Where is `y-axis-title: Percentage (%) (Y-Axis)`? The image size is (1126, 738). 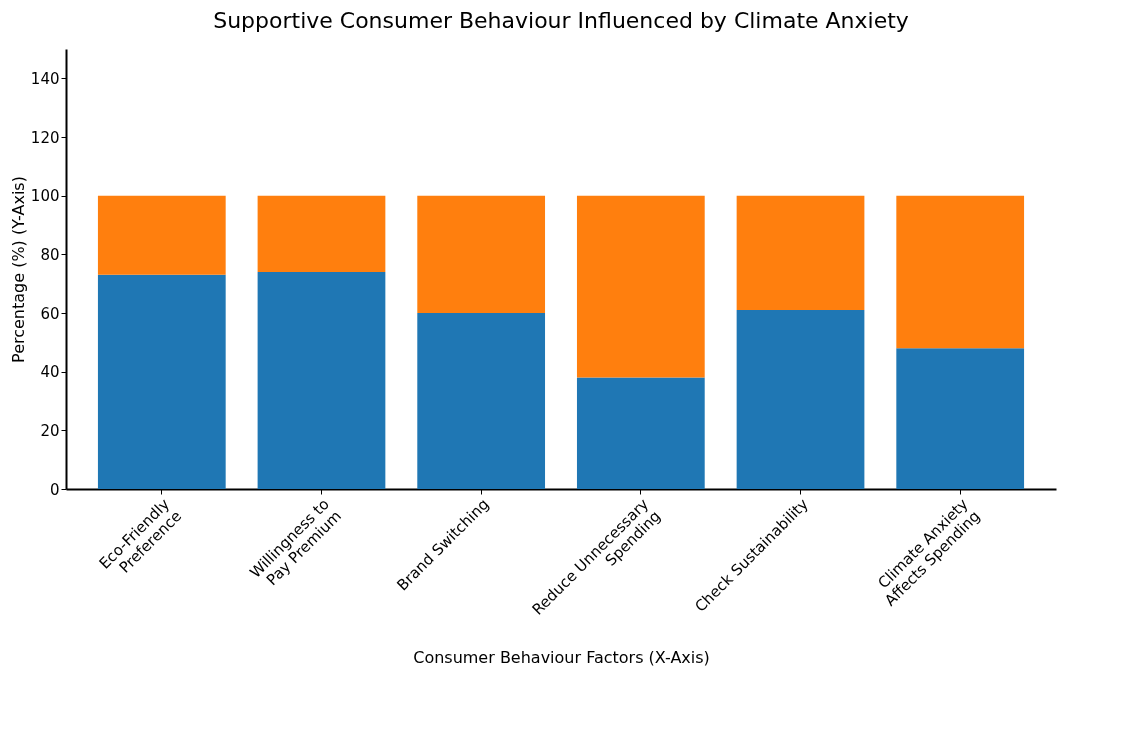
y-axis-title: Percentage (%) (Y-Axis) is located at coordinates (18, 269).